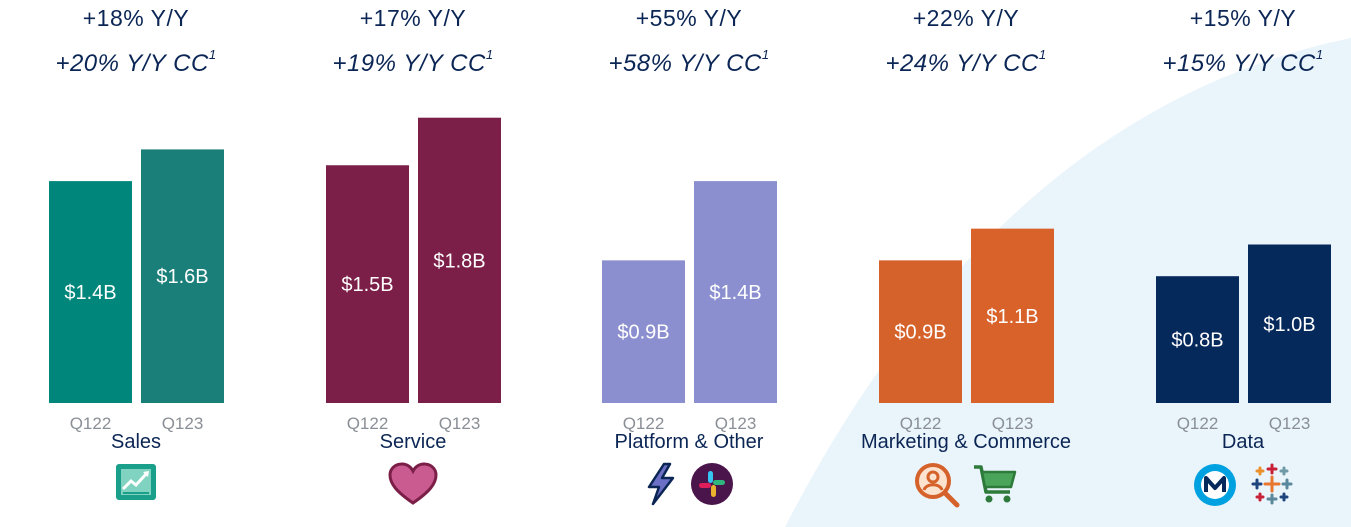 The height and width of the screenshot is (527, 1351). What do you see at coordinates (1239, 63) in the screenshot?
I see `yoy-cc-text: +15% Y/Y CC` at bounding box center [1239, 63].